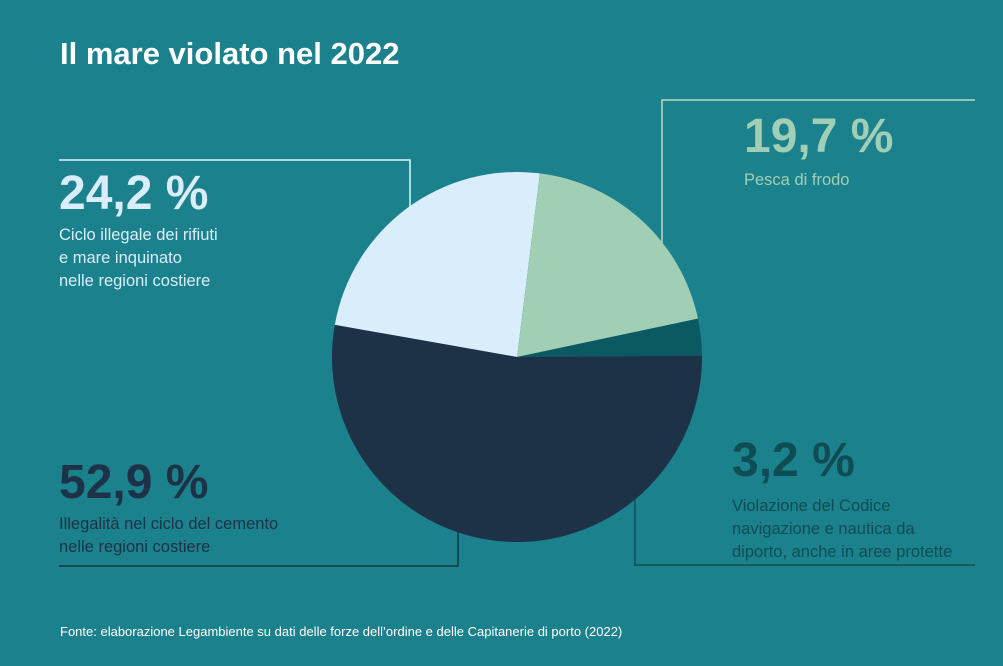 The height and width of the screenshot is (666, 1003). Describe the element at coordinates (235, 184) in the screenshot. I see `leader-line-rifiuti` at that location.